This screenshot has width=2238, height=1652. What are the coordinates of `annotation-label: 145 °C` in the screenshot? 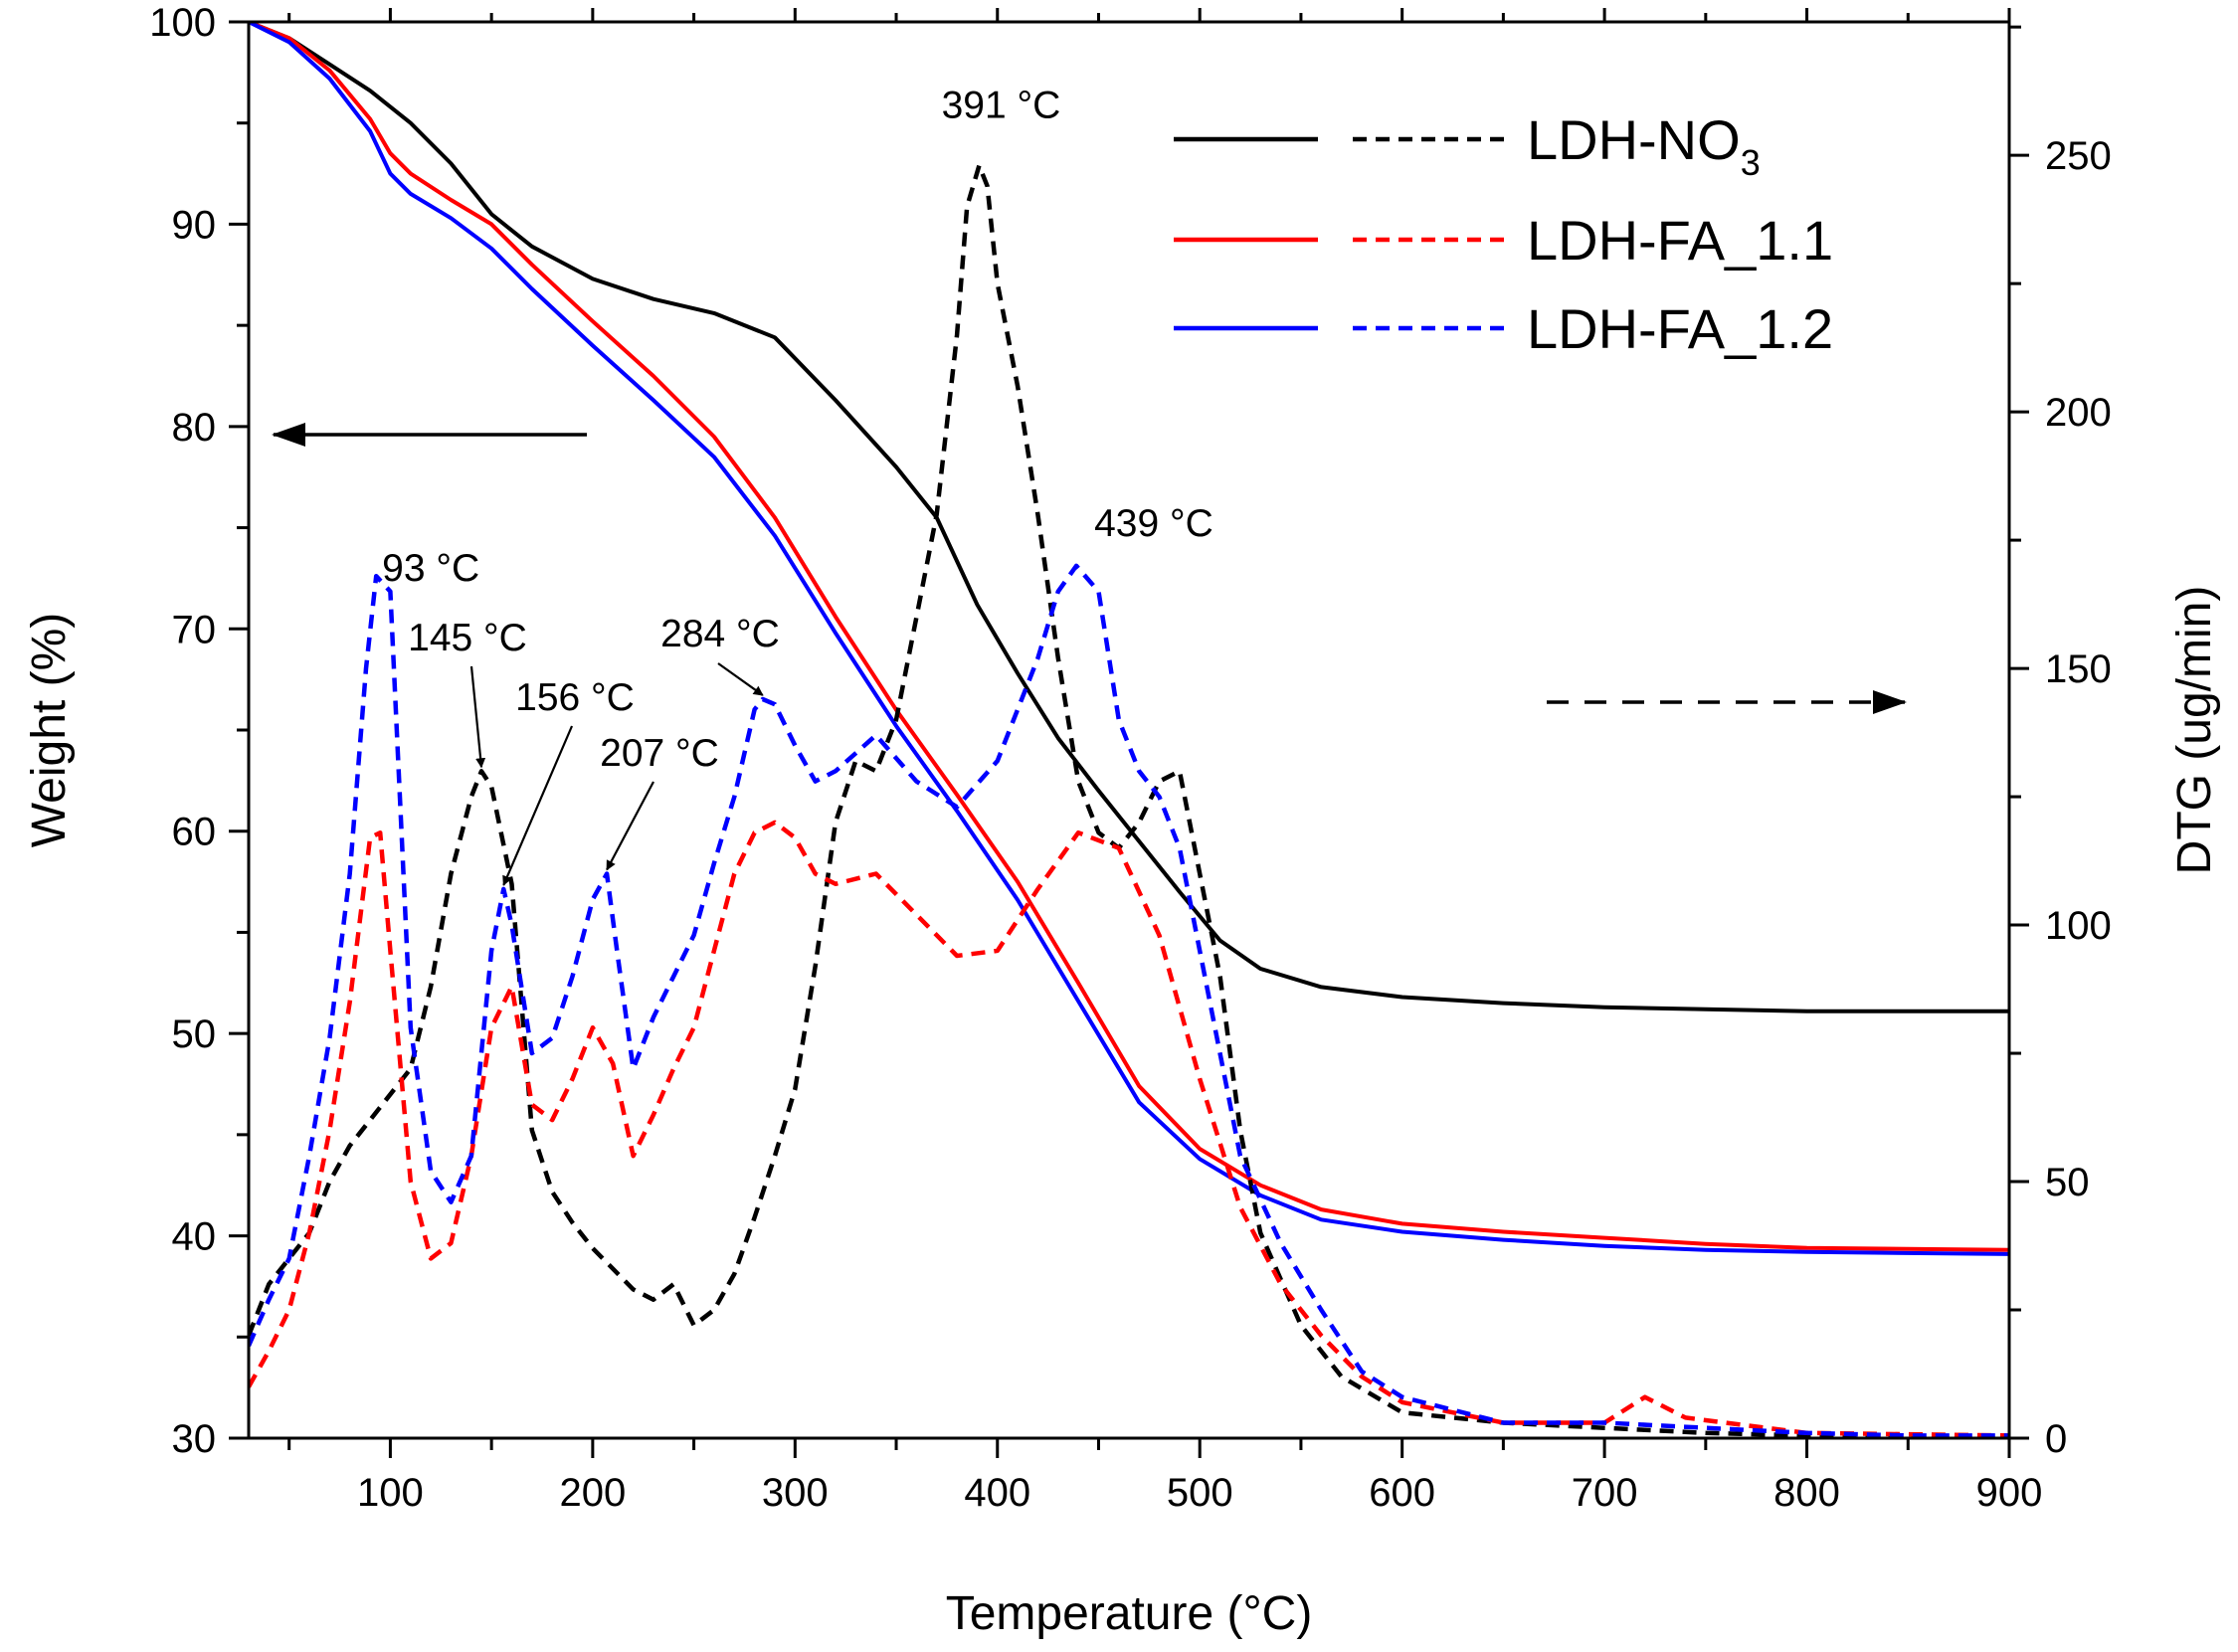 It's located at (468, 638).